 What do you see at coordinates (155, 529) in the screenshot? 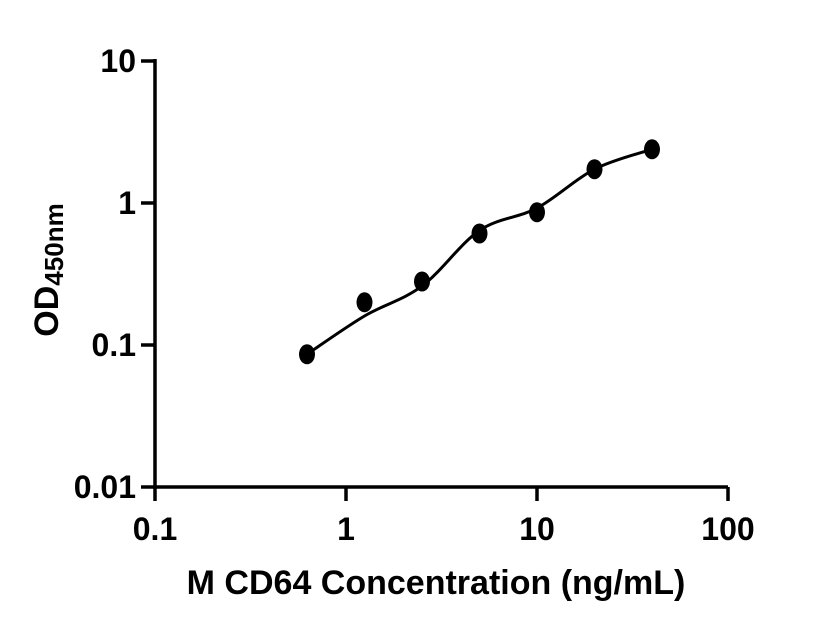
I see `x-tick-label: 0.1` at bounding box center [155, 529].